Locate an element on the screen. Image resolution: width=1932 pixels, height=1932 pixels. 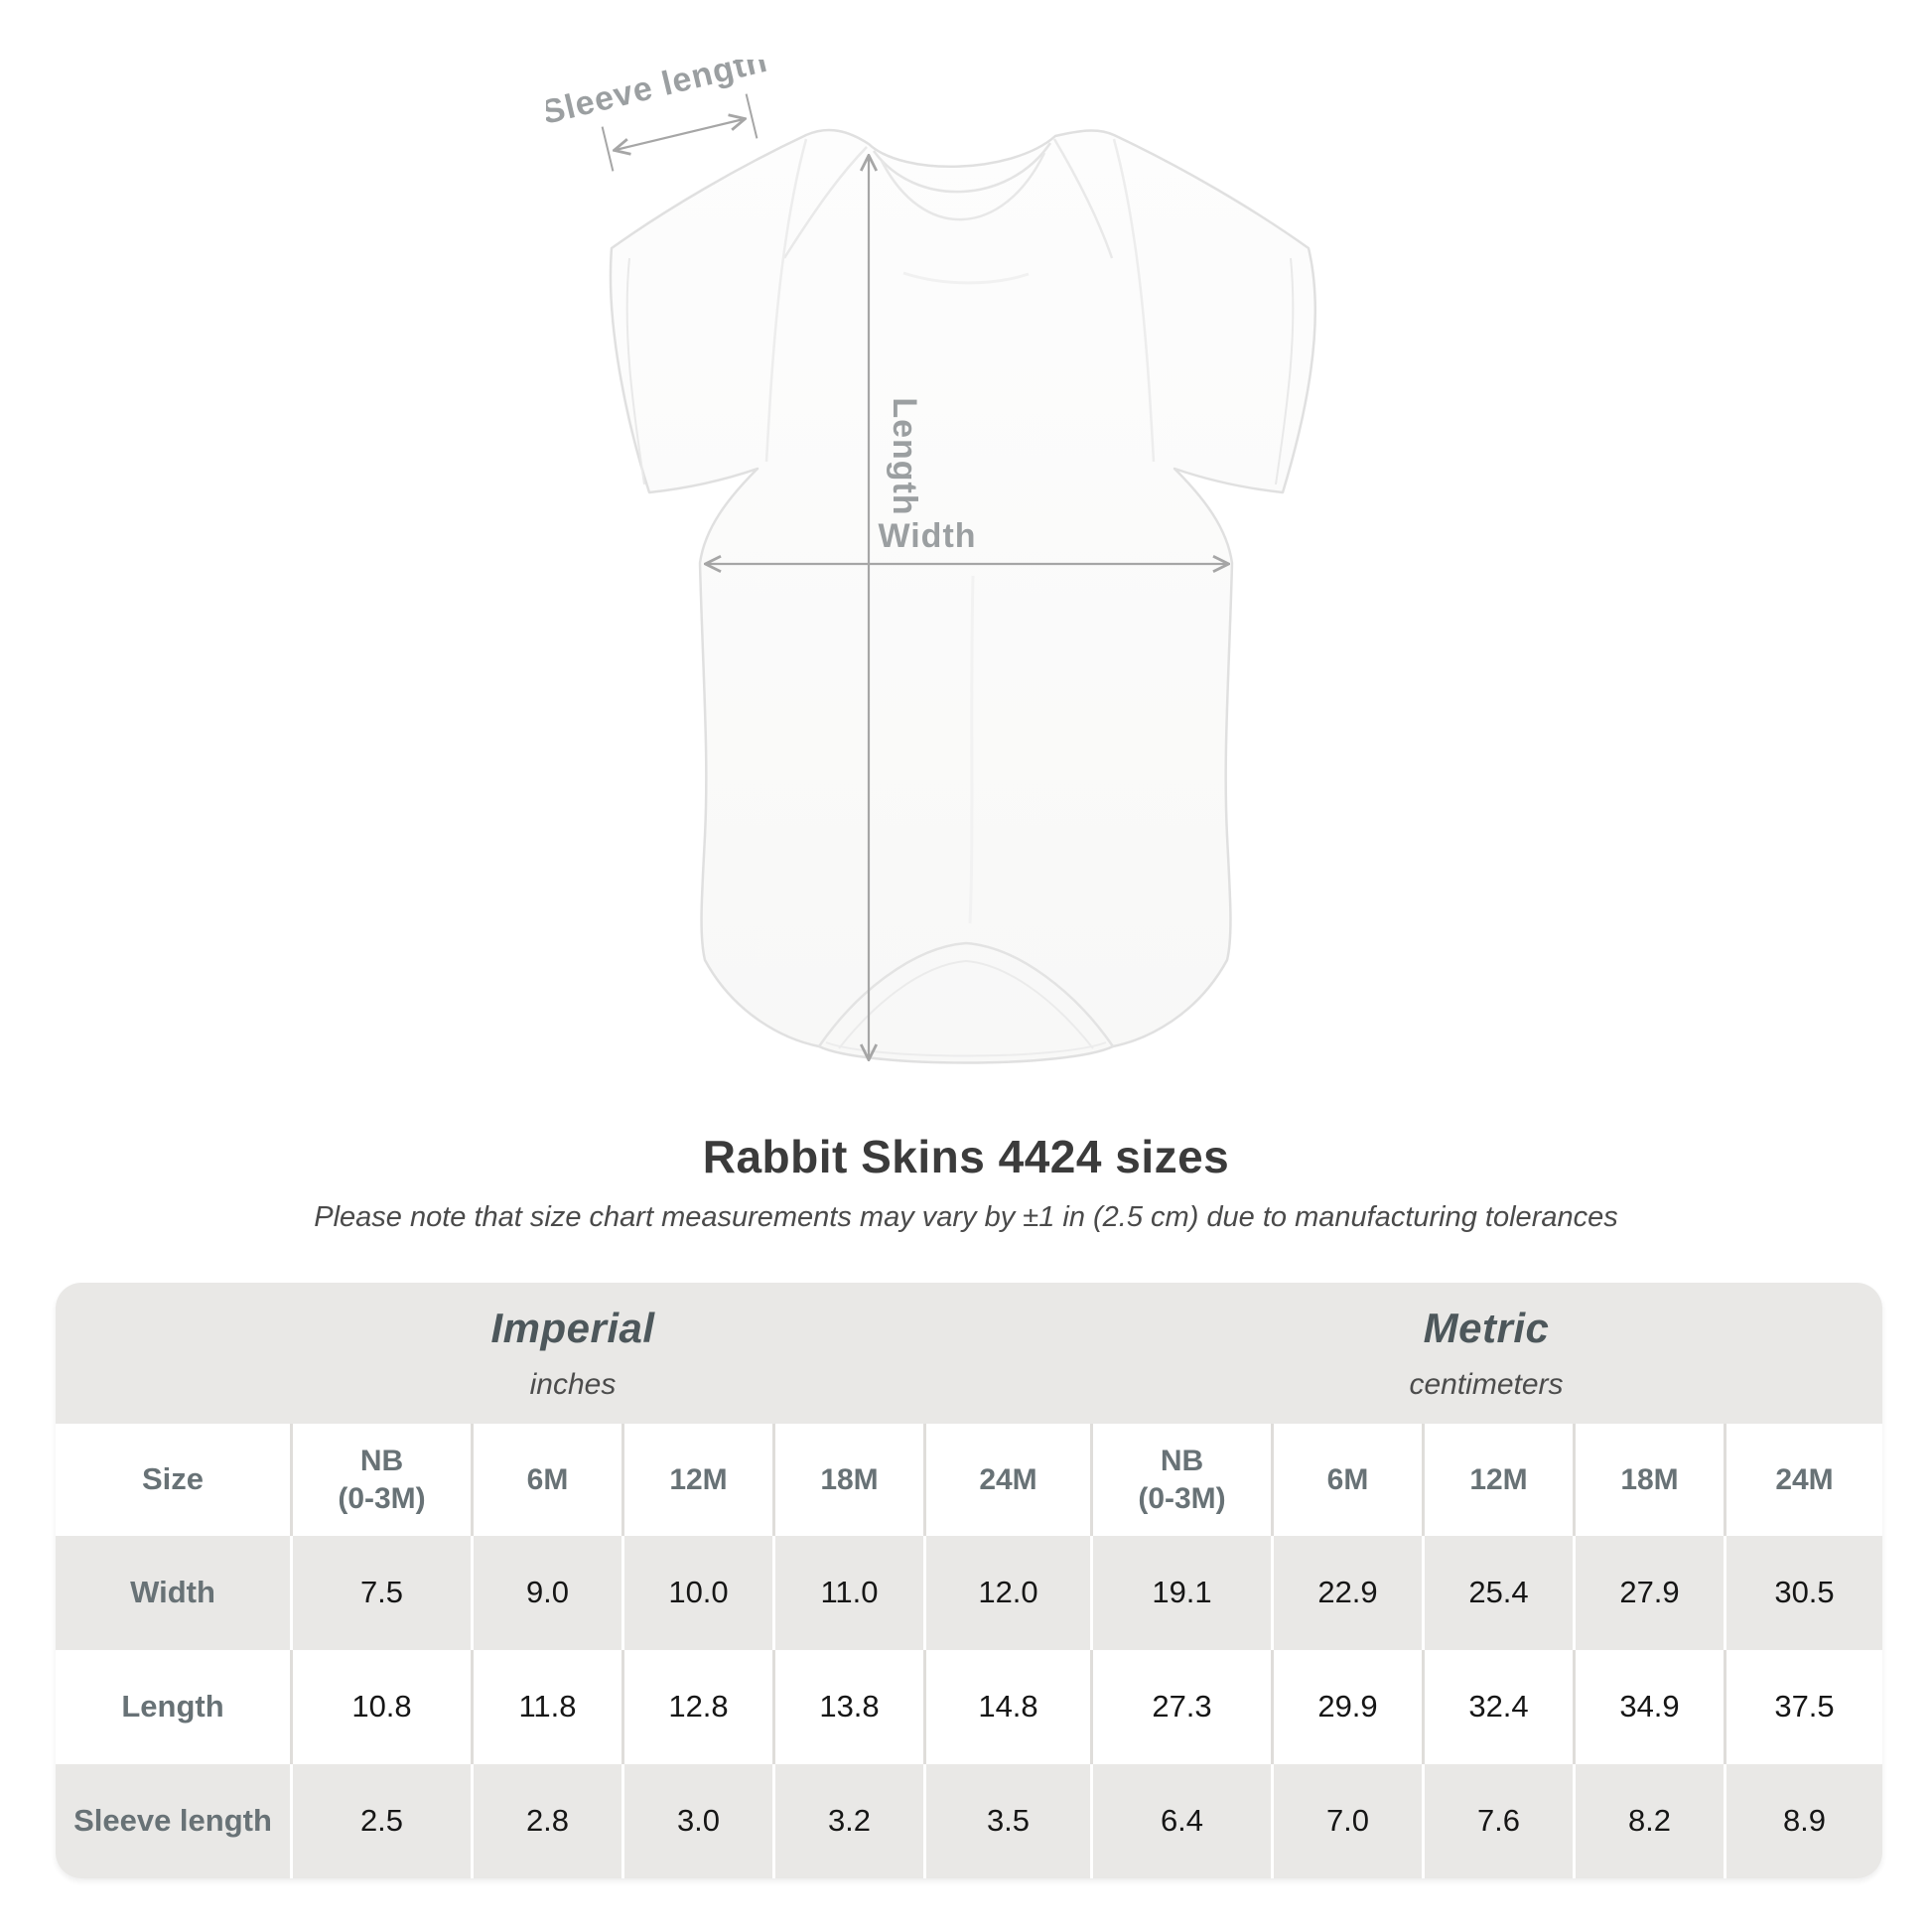
imperial-label: Imperial is located at coordinates (573, 1328).